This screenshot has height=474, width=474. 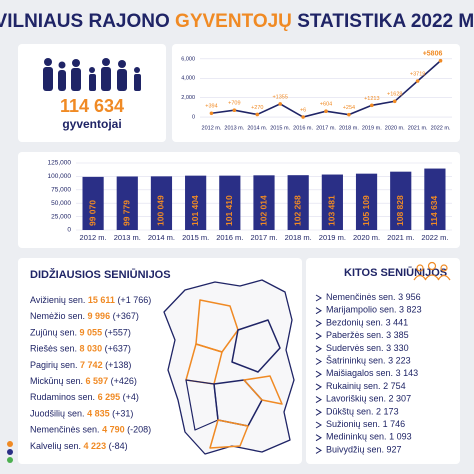 I want to click on district-population: 15 611, so click(x=101, y=300).